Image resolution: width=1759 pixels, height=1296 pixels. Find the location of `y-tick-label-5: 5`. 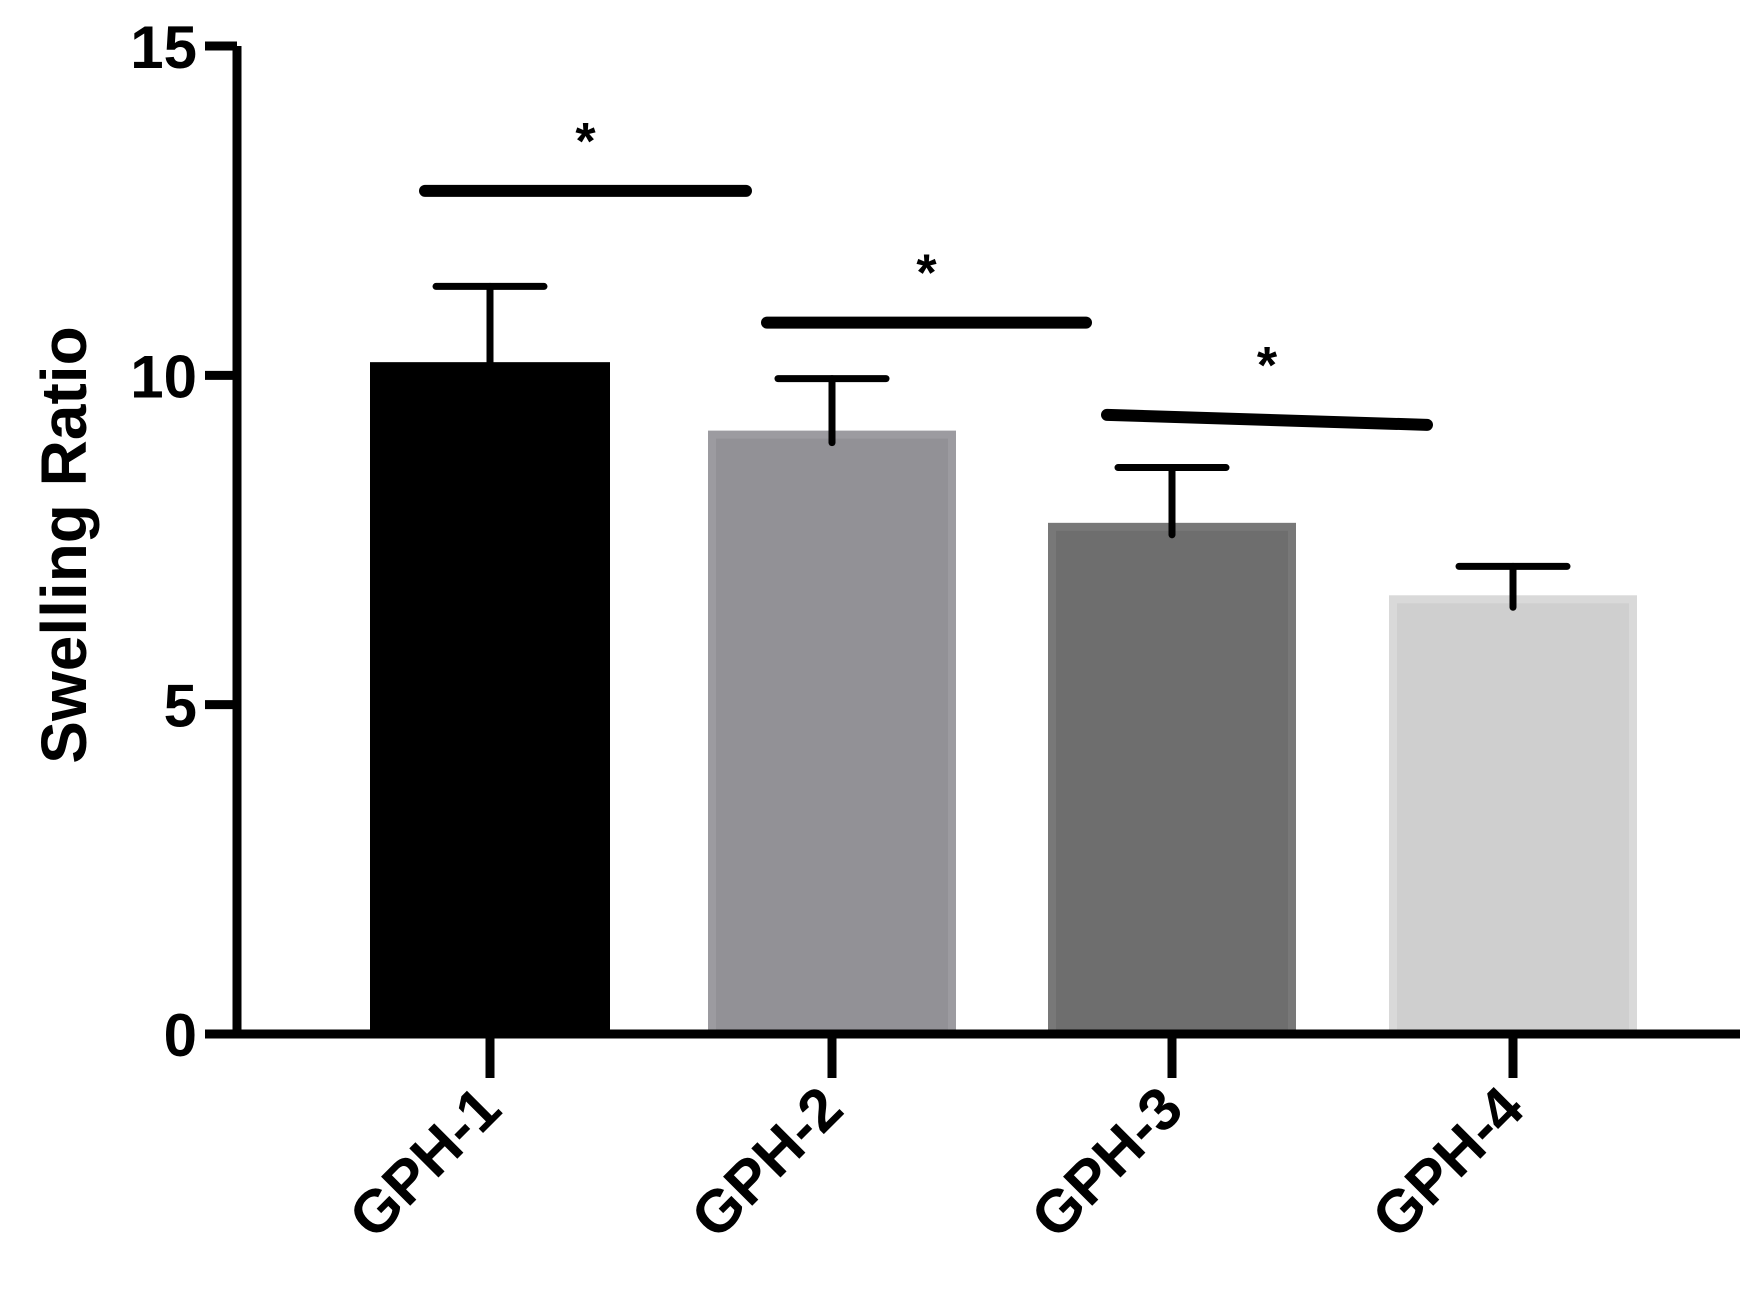

y-tick-label-5: 5 is located at coordinates (180, 706).